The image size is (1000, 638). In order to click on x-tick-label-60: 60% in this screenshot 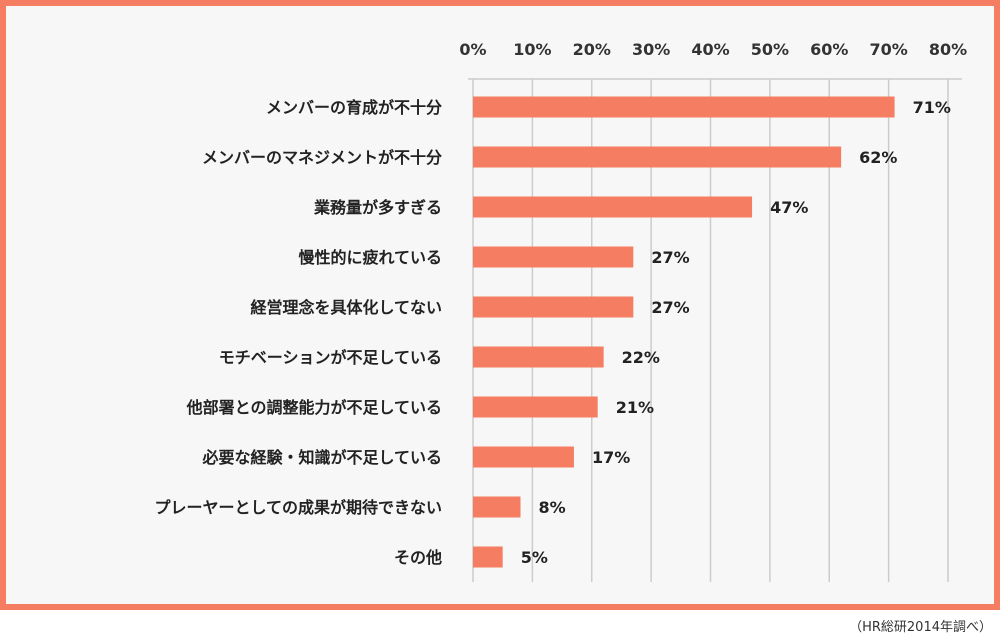, I will do `click(829, 49)`.